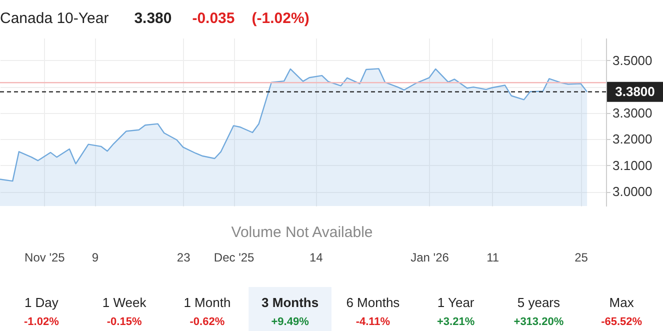  I want to click on text: -4.11%, so click(373, 322).